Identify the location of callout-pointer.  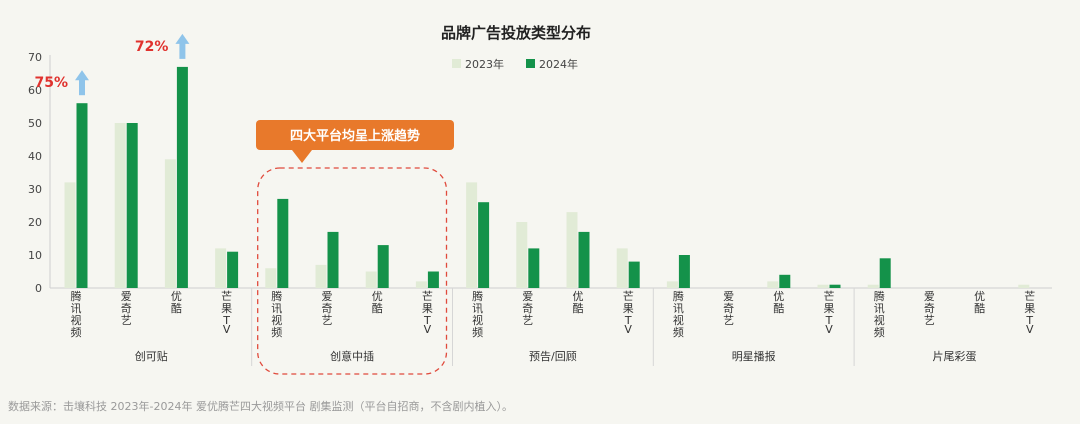
(302, 156).